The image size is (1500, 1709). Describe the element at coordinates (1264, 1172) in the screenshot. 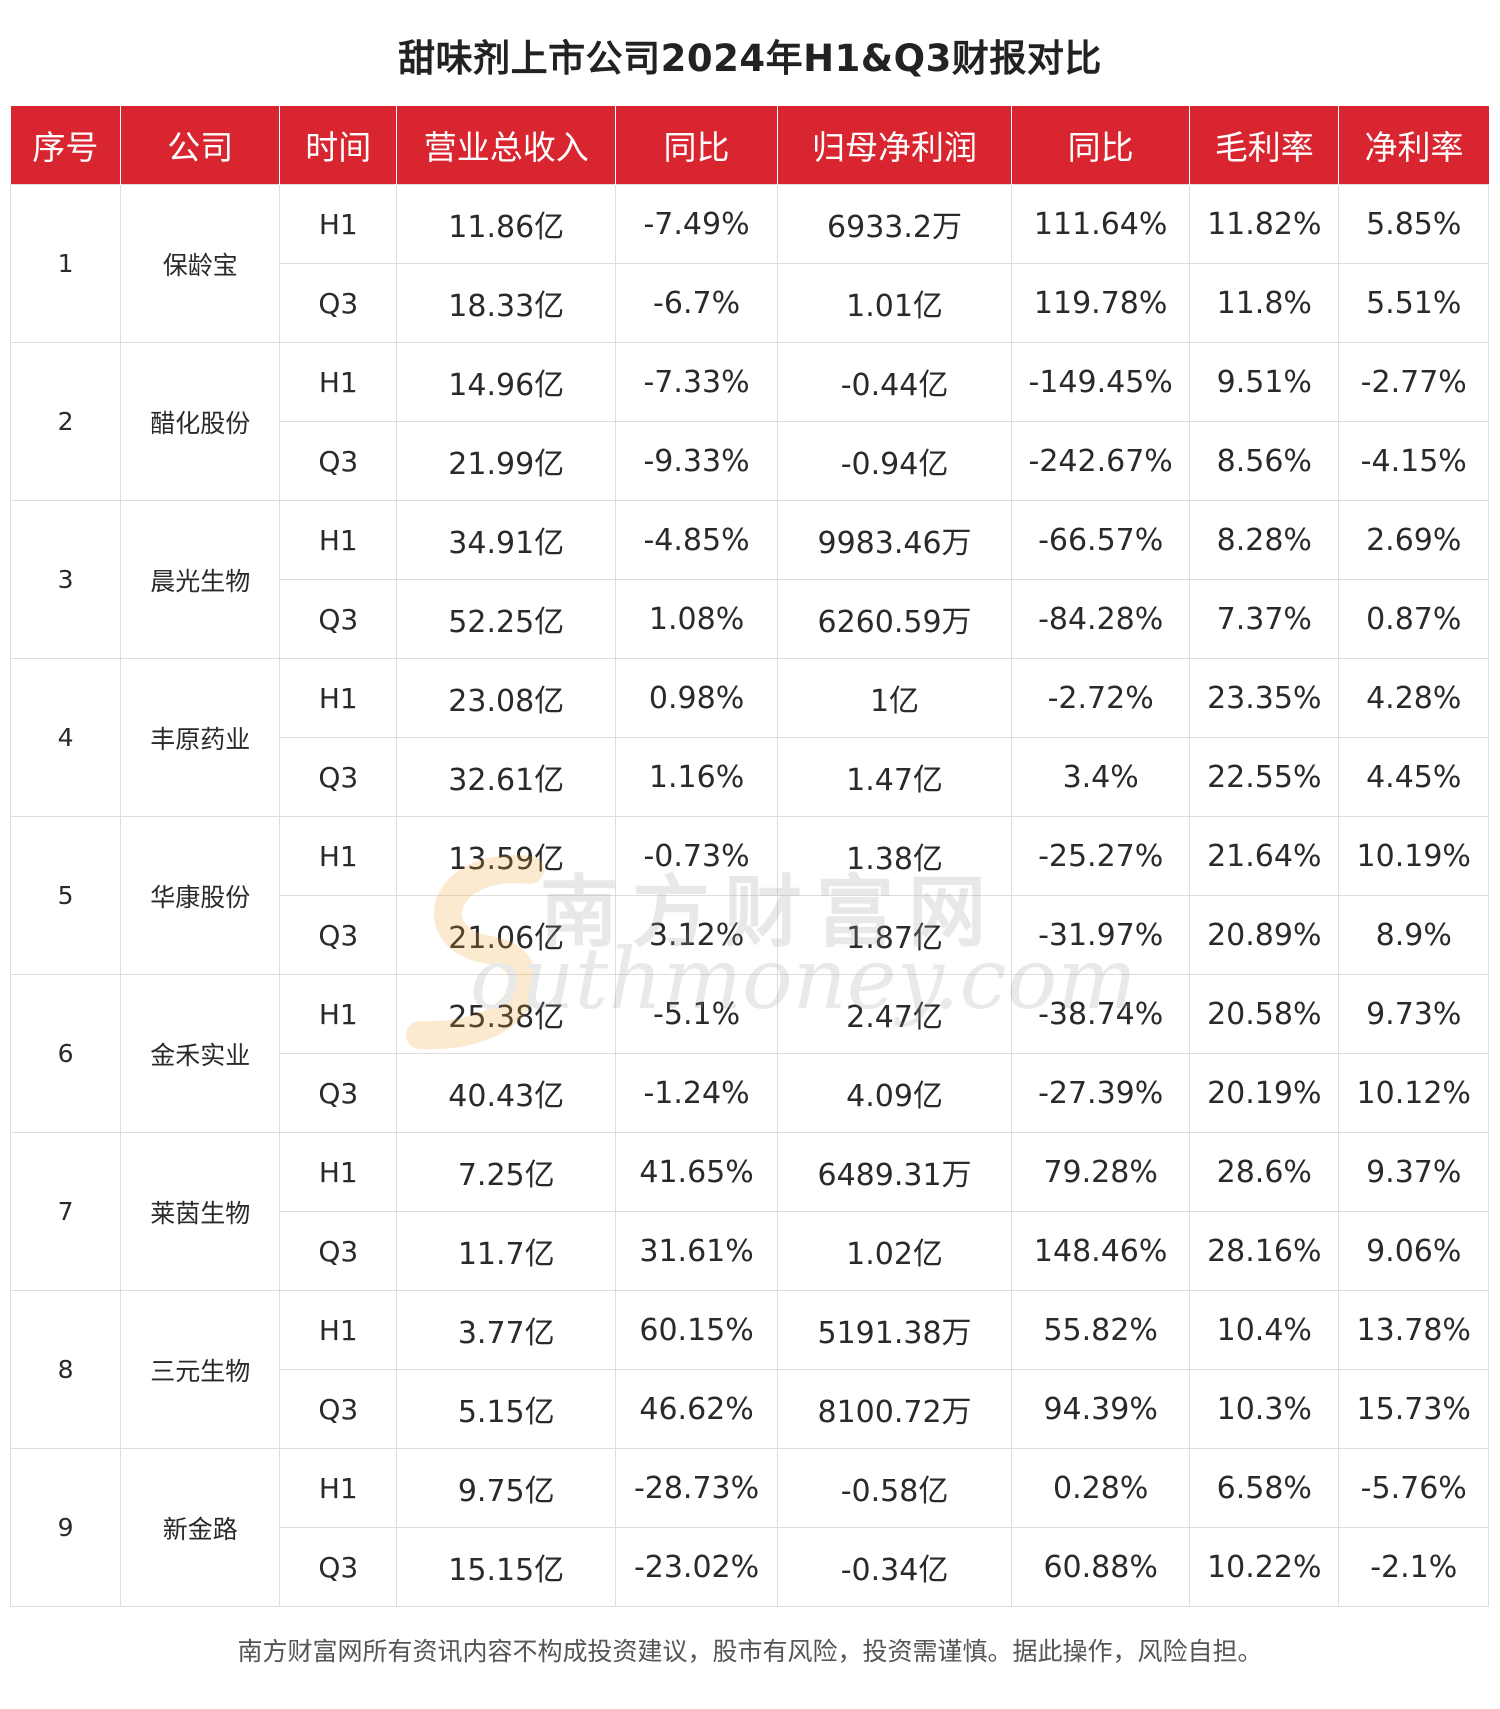

I see `cell-gross-margin: 28.6%` at that location.